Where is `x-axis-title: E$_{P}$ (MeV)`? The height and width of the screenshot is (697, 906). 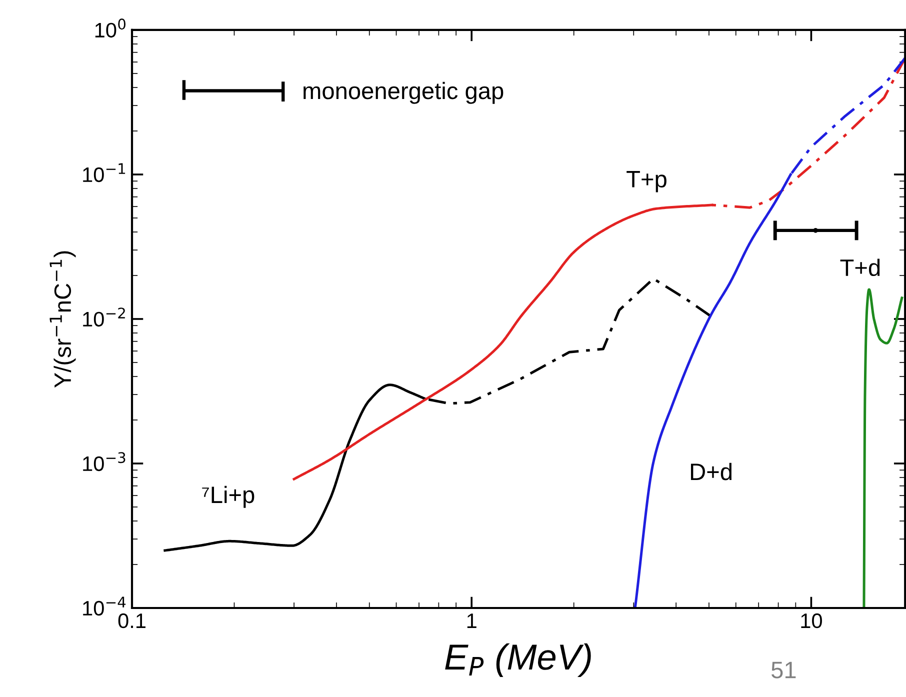 x-axis-title: E$_{P}$ (MeV) is located at coordinates (518, 660).